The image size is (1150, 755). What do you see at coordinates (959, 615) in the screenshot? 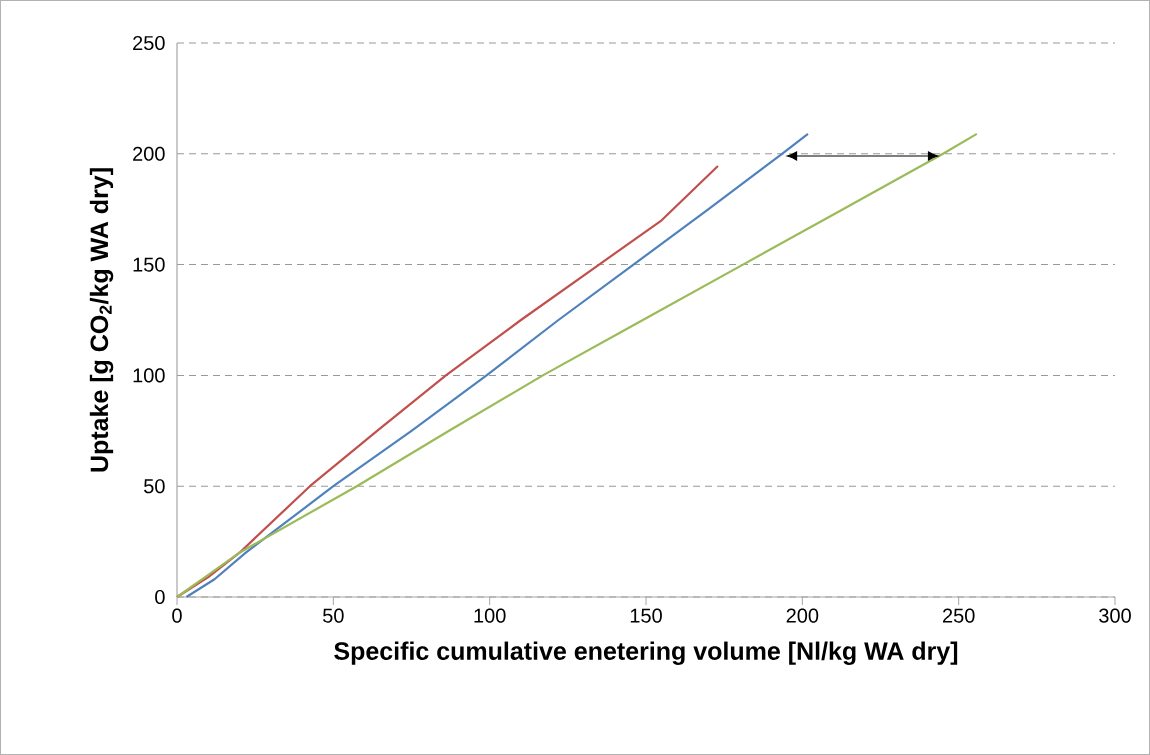
I see `x-tick-label: 250` at bounding box center [959, 615].